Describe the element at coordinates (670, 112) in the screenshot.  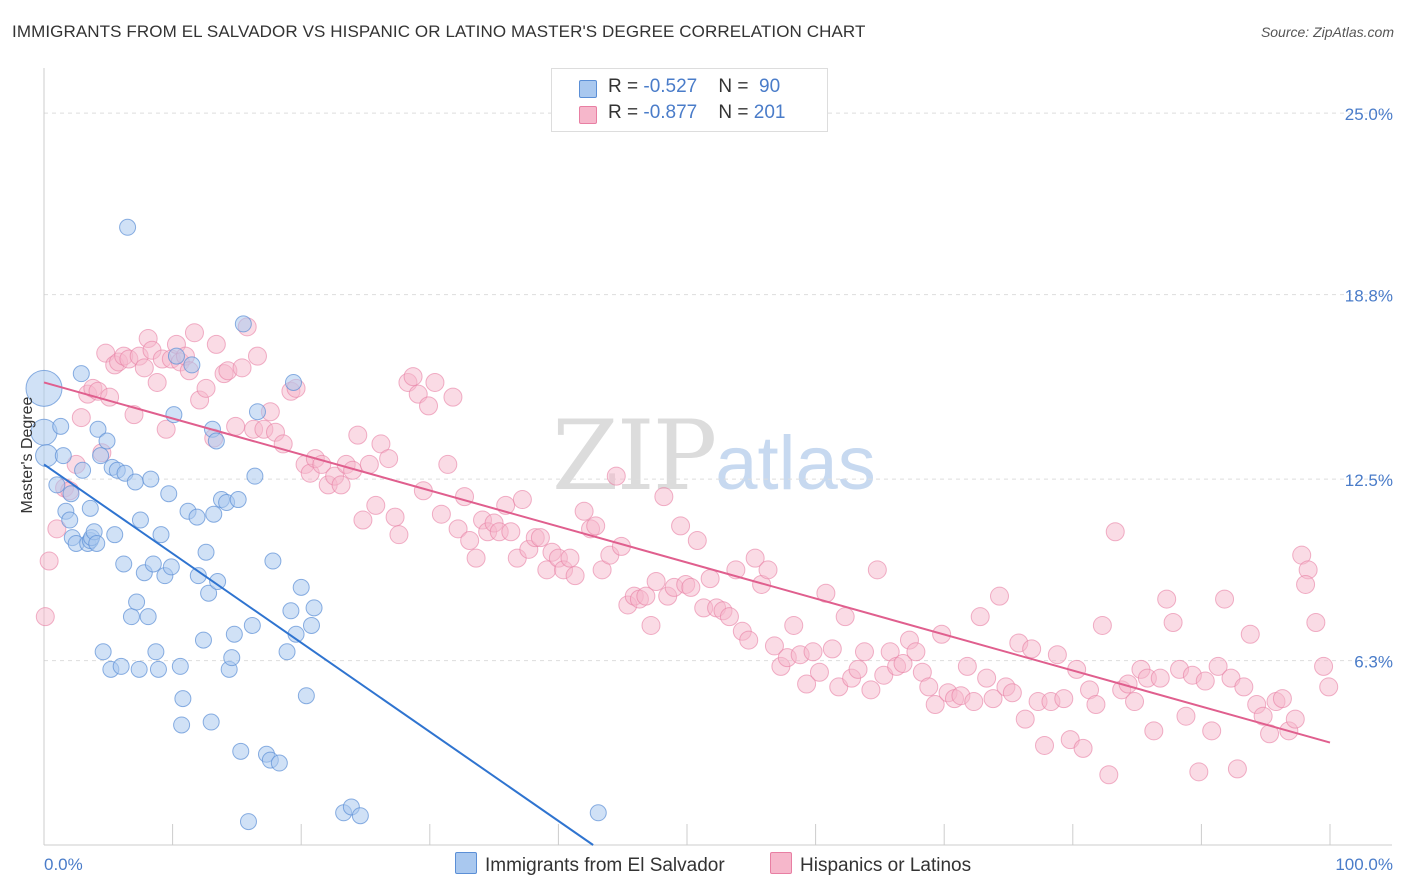
I see `legend-r-value: -0.877` at that location.